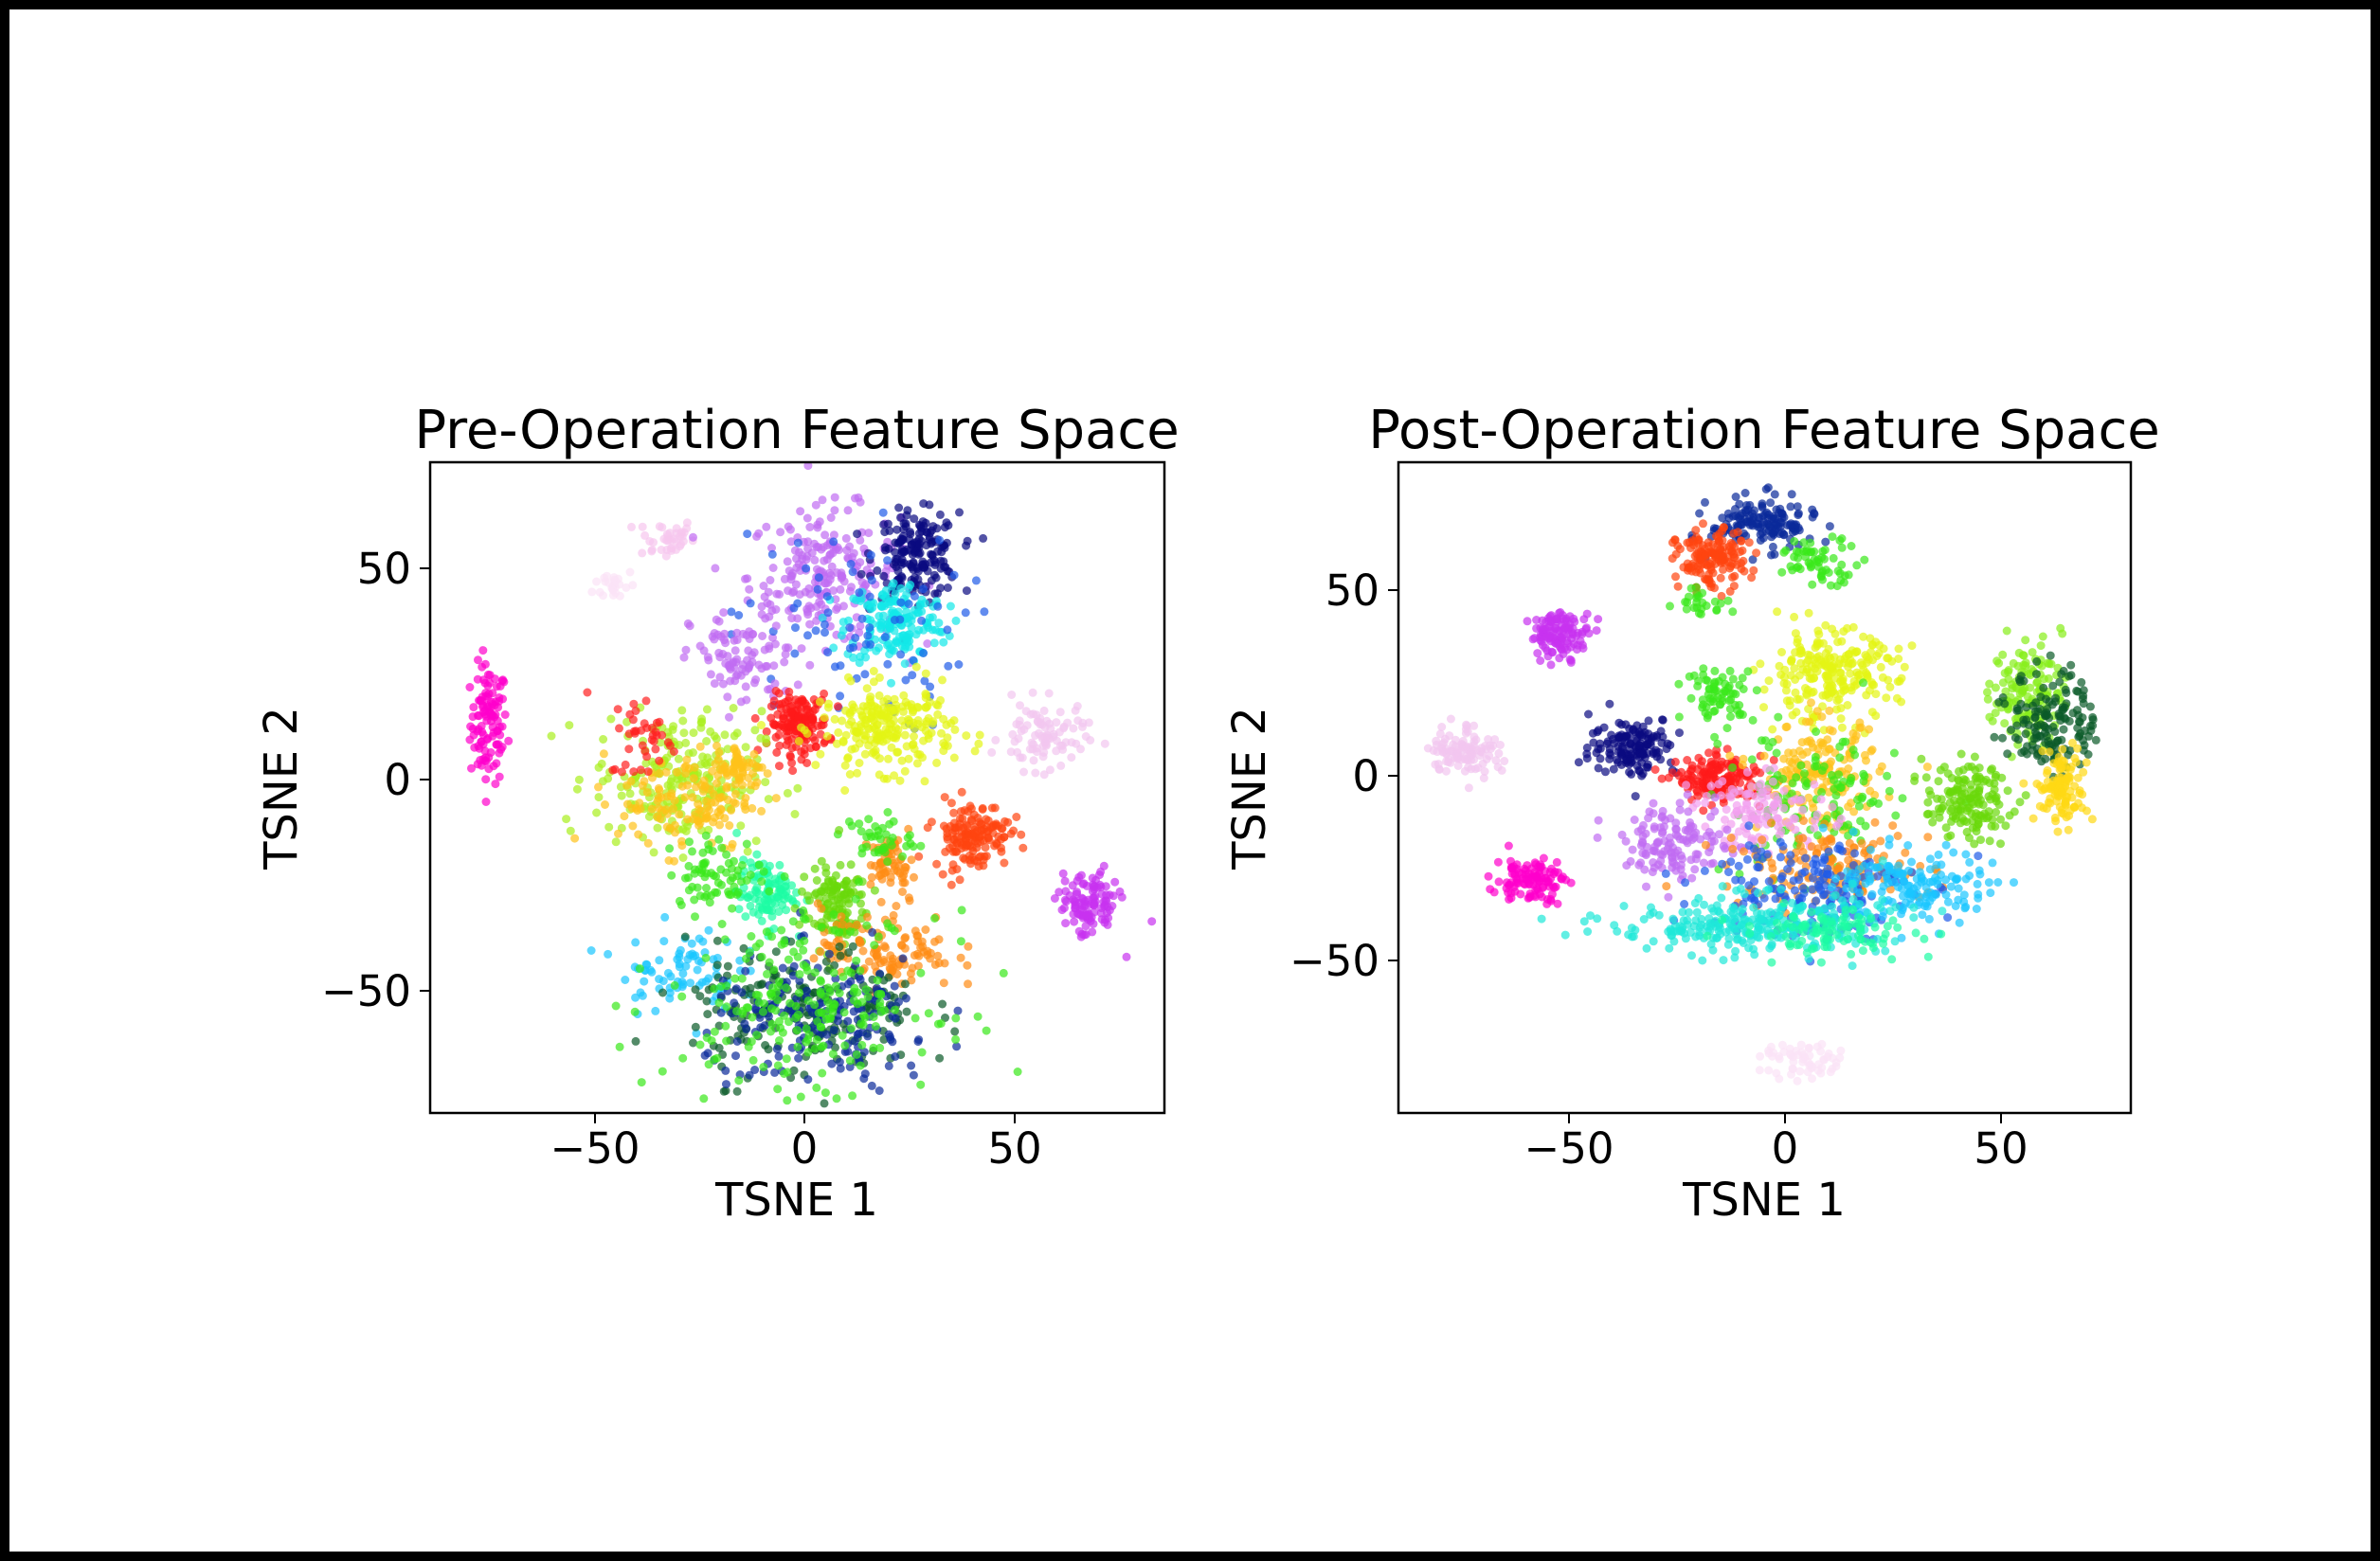 The width and height of the screenshot is (2380, 1561). I want to click on subplot-title: Pre-Operation Feature Space, so click(796, 430).